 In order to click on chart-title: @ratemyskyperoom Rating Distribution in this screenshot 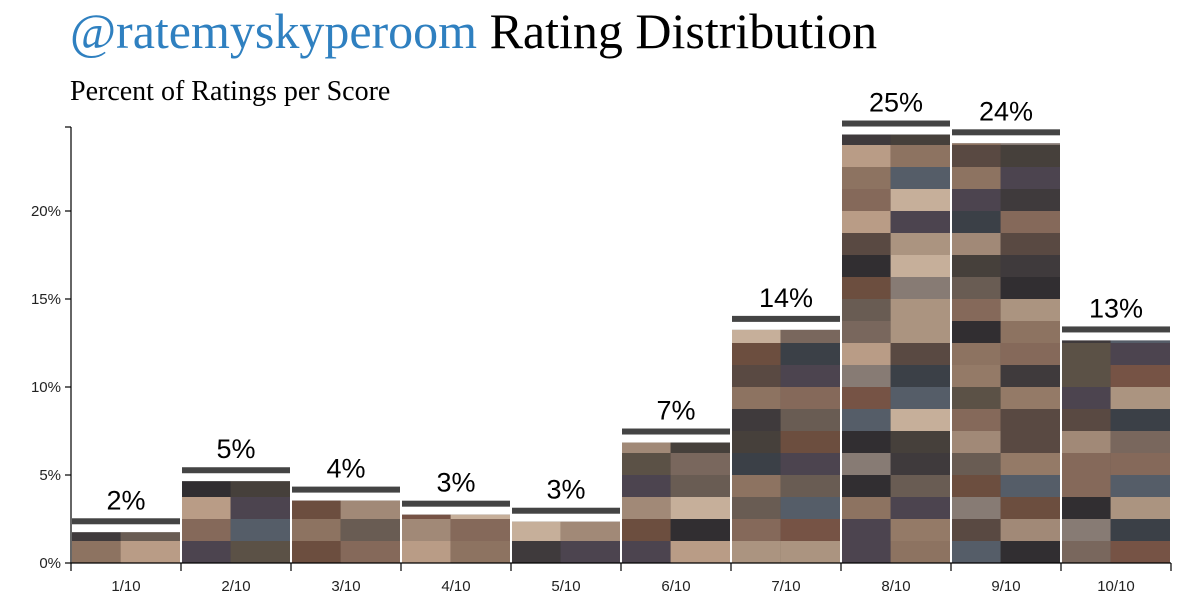, I will do `click(473, 31)`.